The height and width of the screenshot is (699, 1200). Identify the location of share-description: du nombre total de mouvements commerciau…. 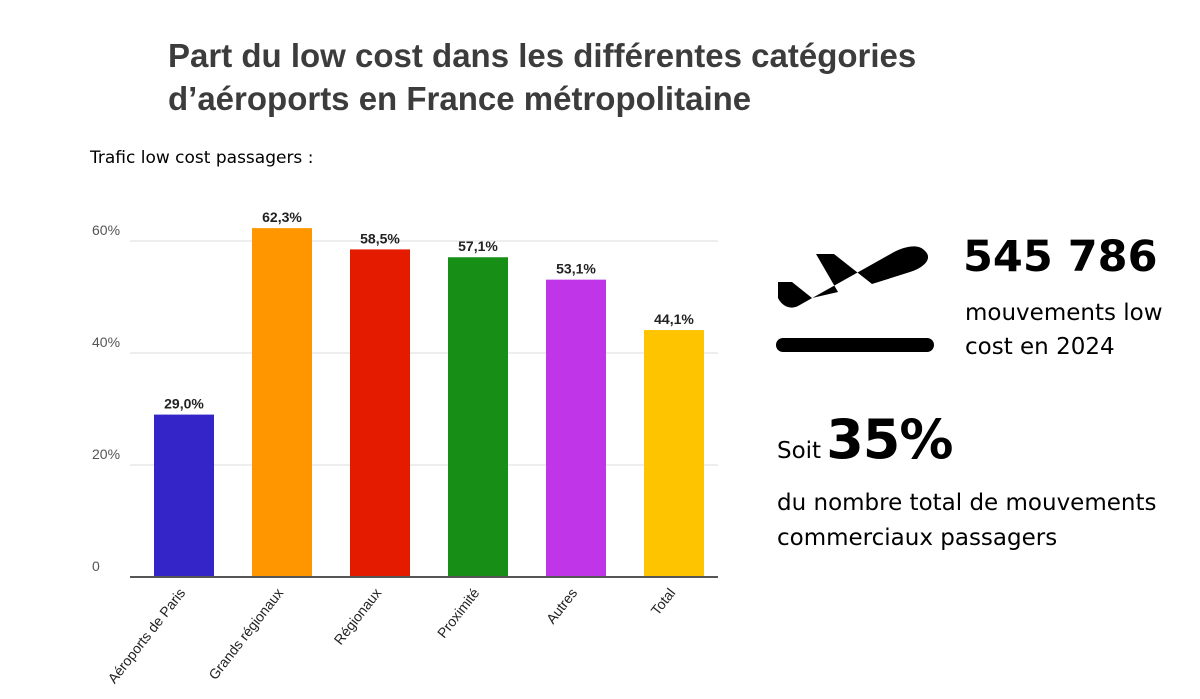
(967, 520).